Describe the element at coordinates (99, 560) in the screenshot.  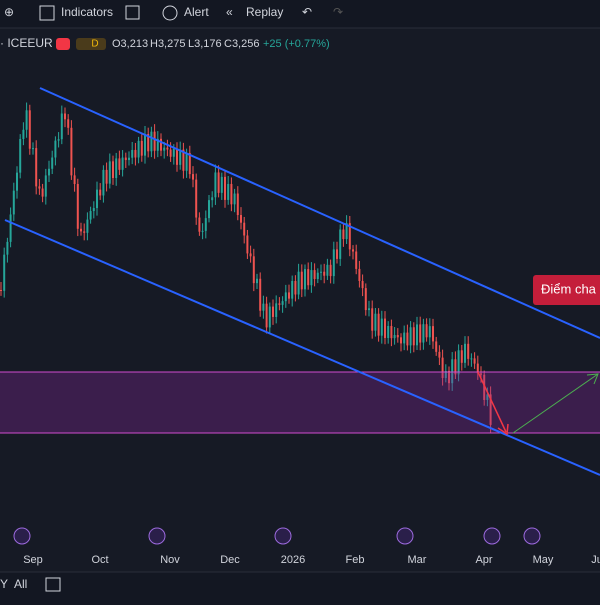
I see `time-label: Oct` at that location.